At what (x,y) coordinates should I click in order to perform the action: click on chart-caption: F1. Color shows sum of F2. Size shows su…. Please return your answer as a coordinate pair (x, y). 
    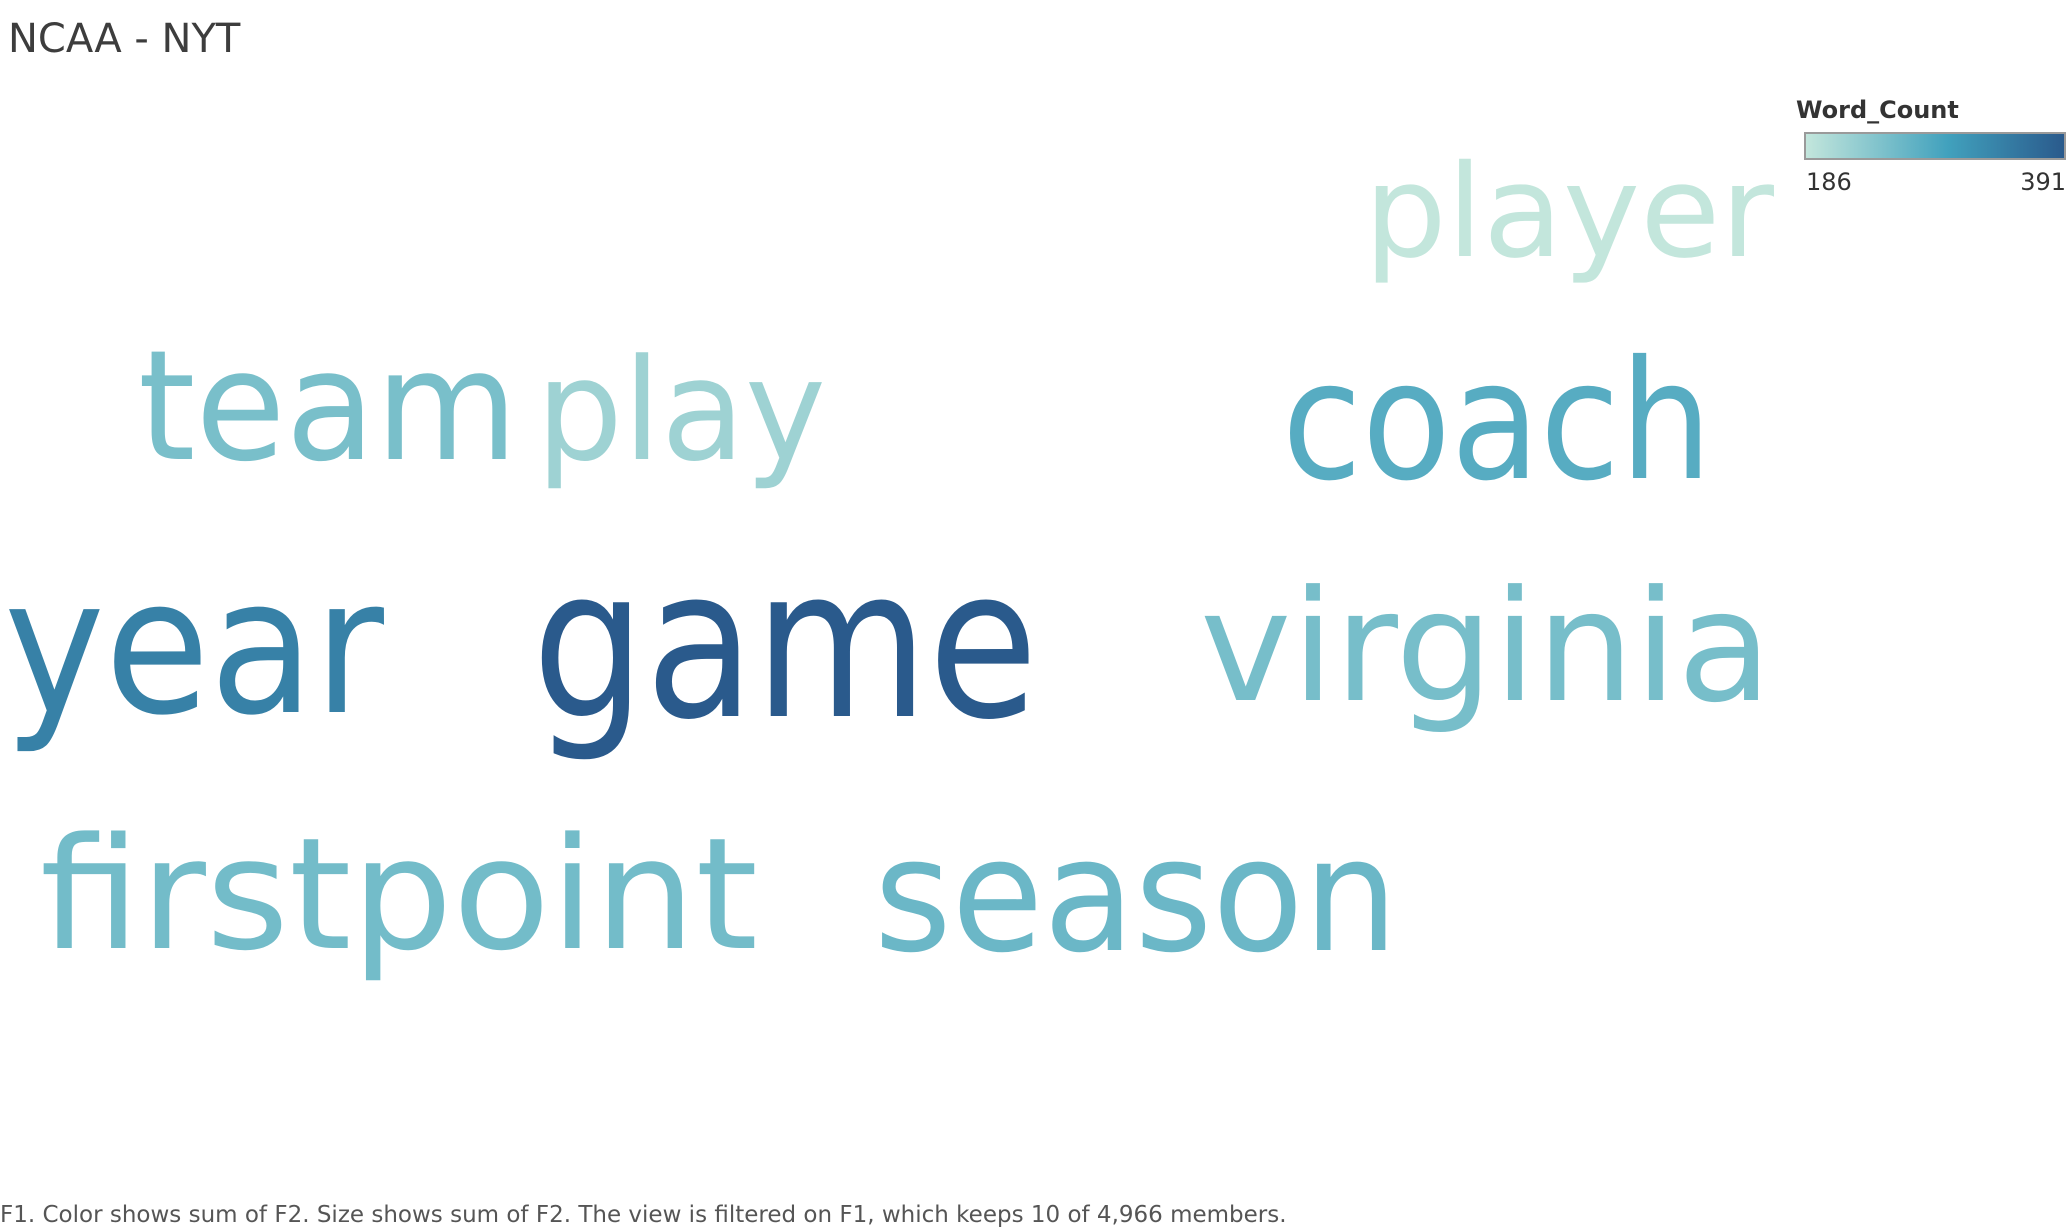
    Looking at the image, I should click on (643, 1215).